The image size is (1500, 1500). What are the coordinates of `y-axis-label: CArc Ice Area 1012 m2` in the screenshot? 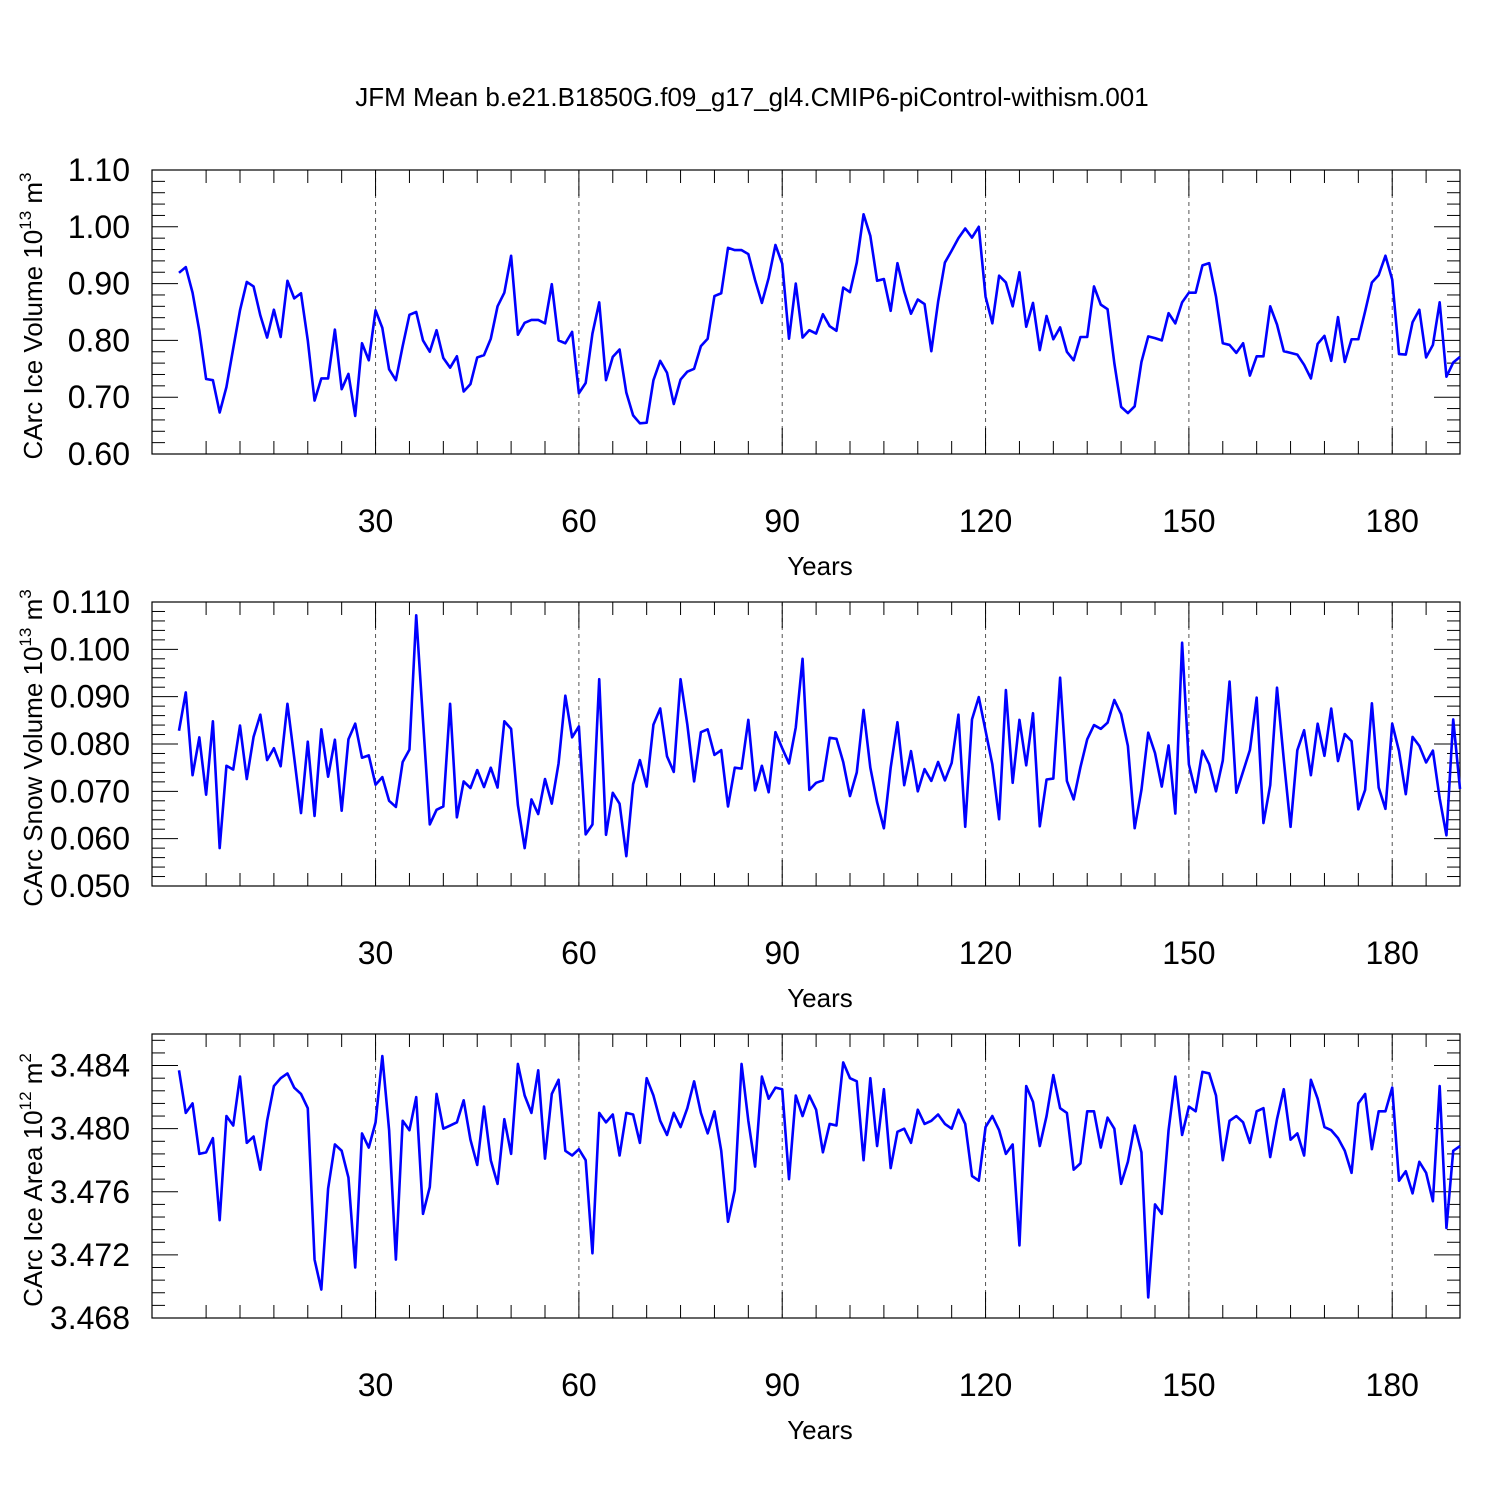 It's located at (32, 1180).